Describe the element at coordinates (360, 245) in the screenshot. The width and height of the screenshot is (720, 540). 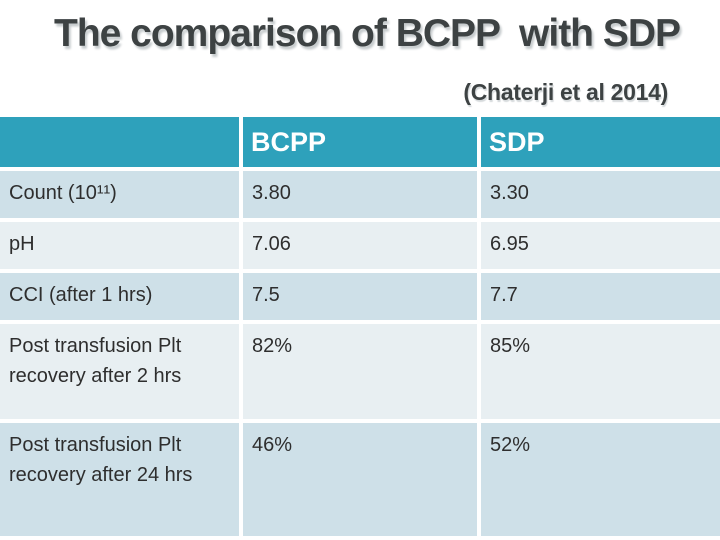
I see `bcpp-ph-value: 7.06` at that location.